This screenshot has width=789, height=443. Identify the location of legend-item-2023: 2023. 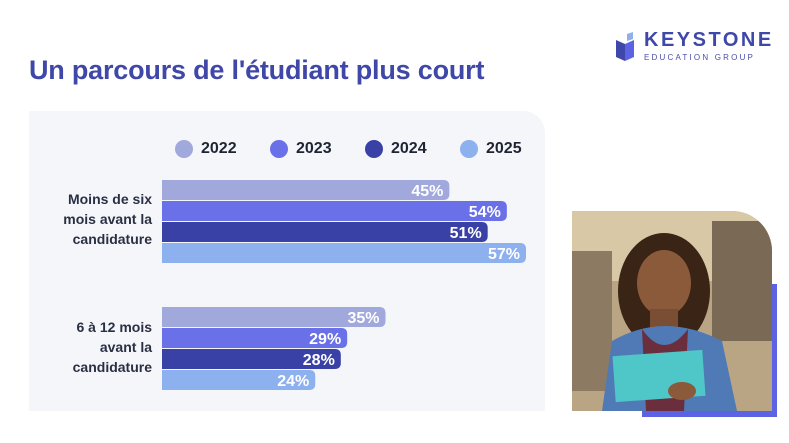
(301, 149).